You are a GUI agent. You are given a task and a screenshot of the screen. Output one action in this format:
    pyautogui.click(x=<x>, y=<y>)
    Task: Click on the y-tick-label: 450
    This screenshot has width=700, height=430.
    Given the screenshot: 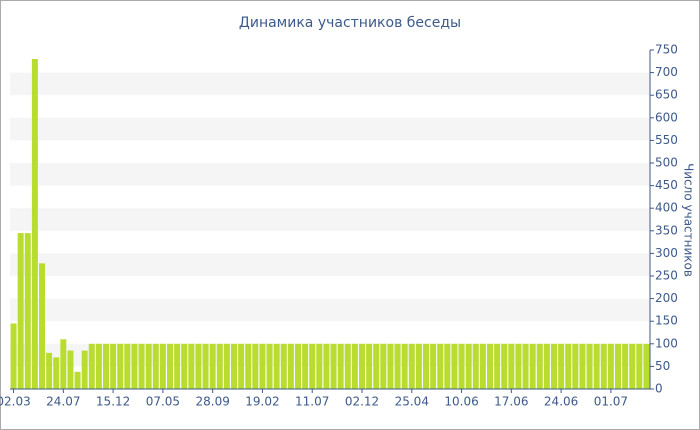 What is the action you would take?
    pyautogui.click(x=666, y=185)
    